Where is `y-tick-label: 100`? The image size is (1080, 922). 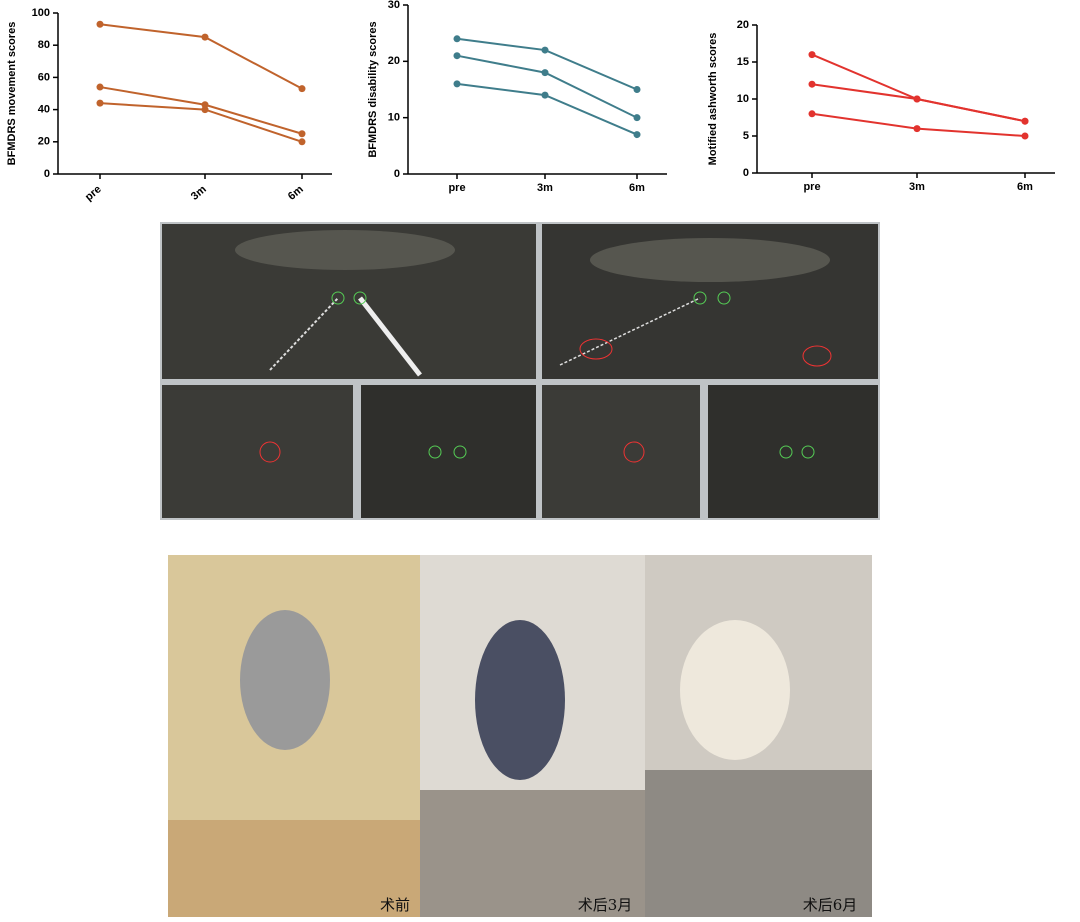
y-tick-label: 100 is located at coordinates (41, 13).